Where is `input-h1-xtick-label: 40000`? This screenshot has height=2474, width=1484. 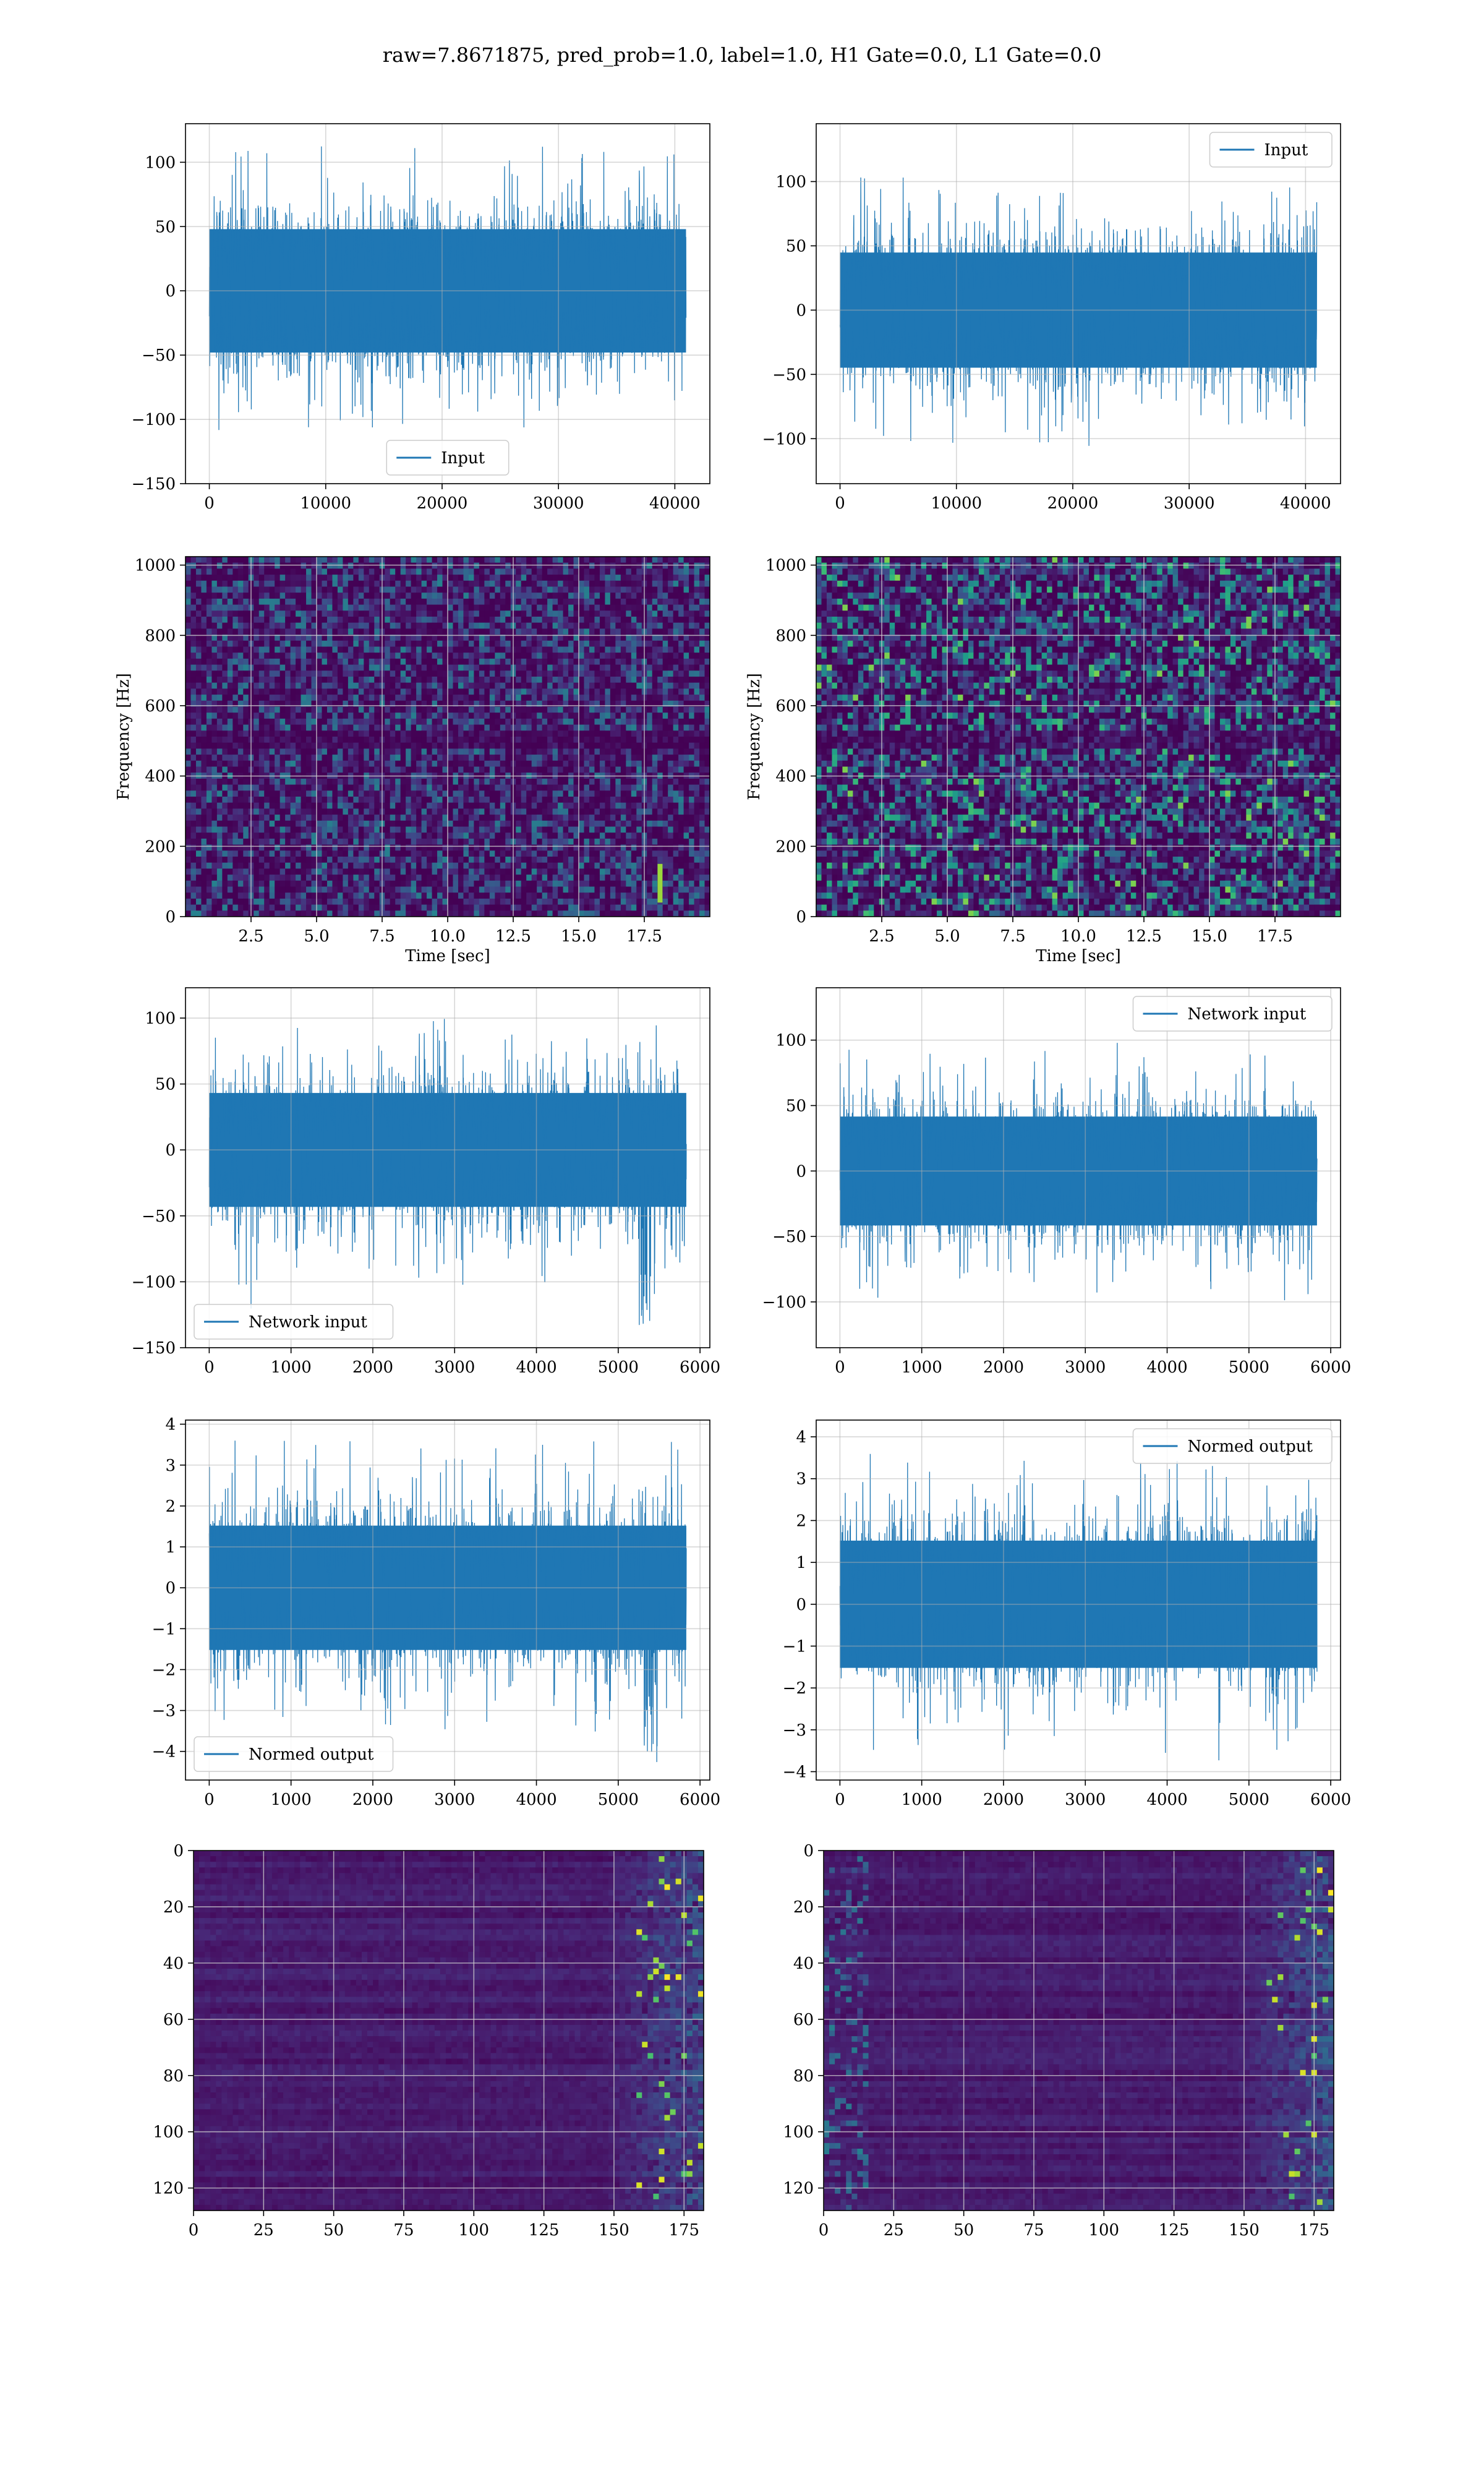
input-h1-xtick-label: 40000 is located at coordinates (675, 503).